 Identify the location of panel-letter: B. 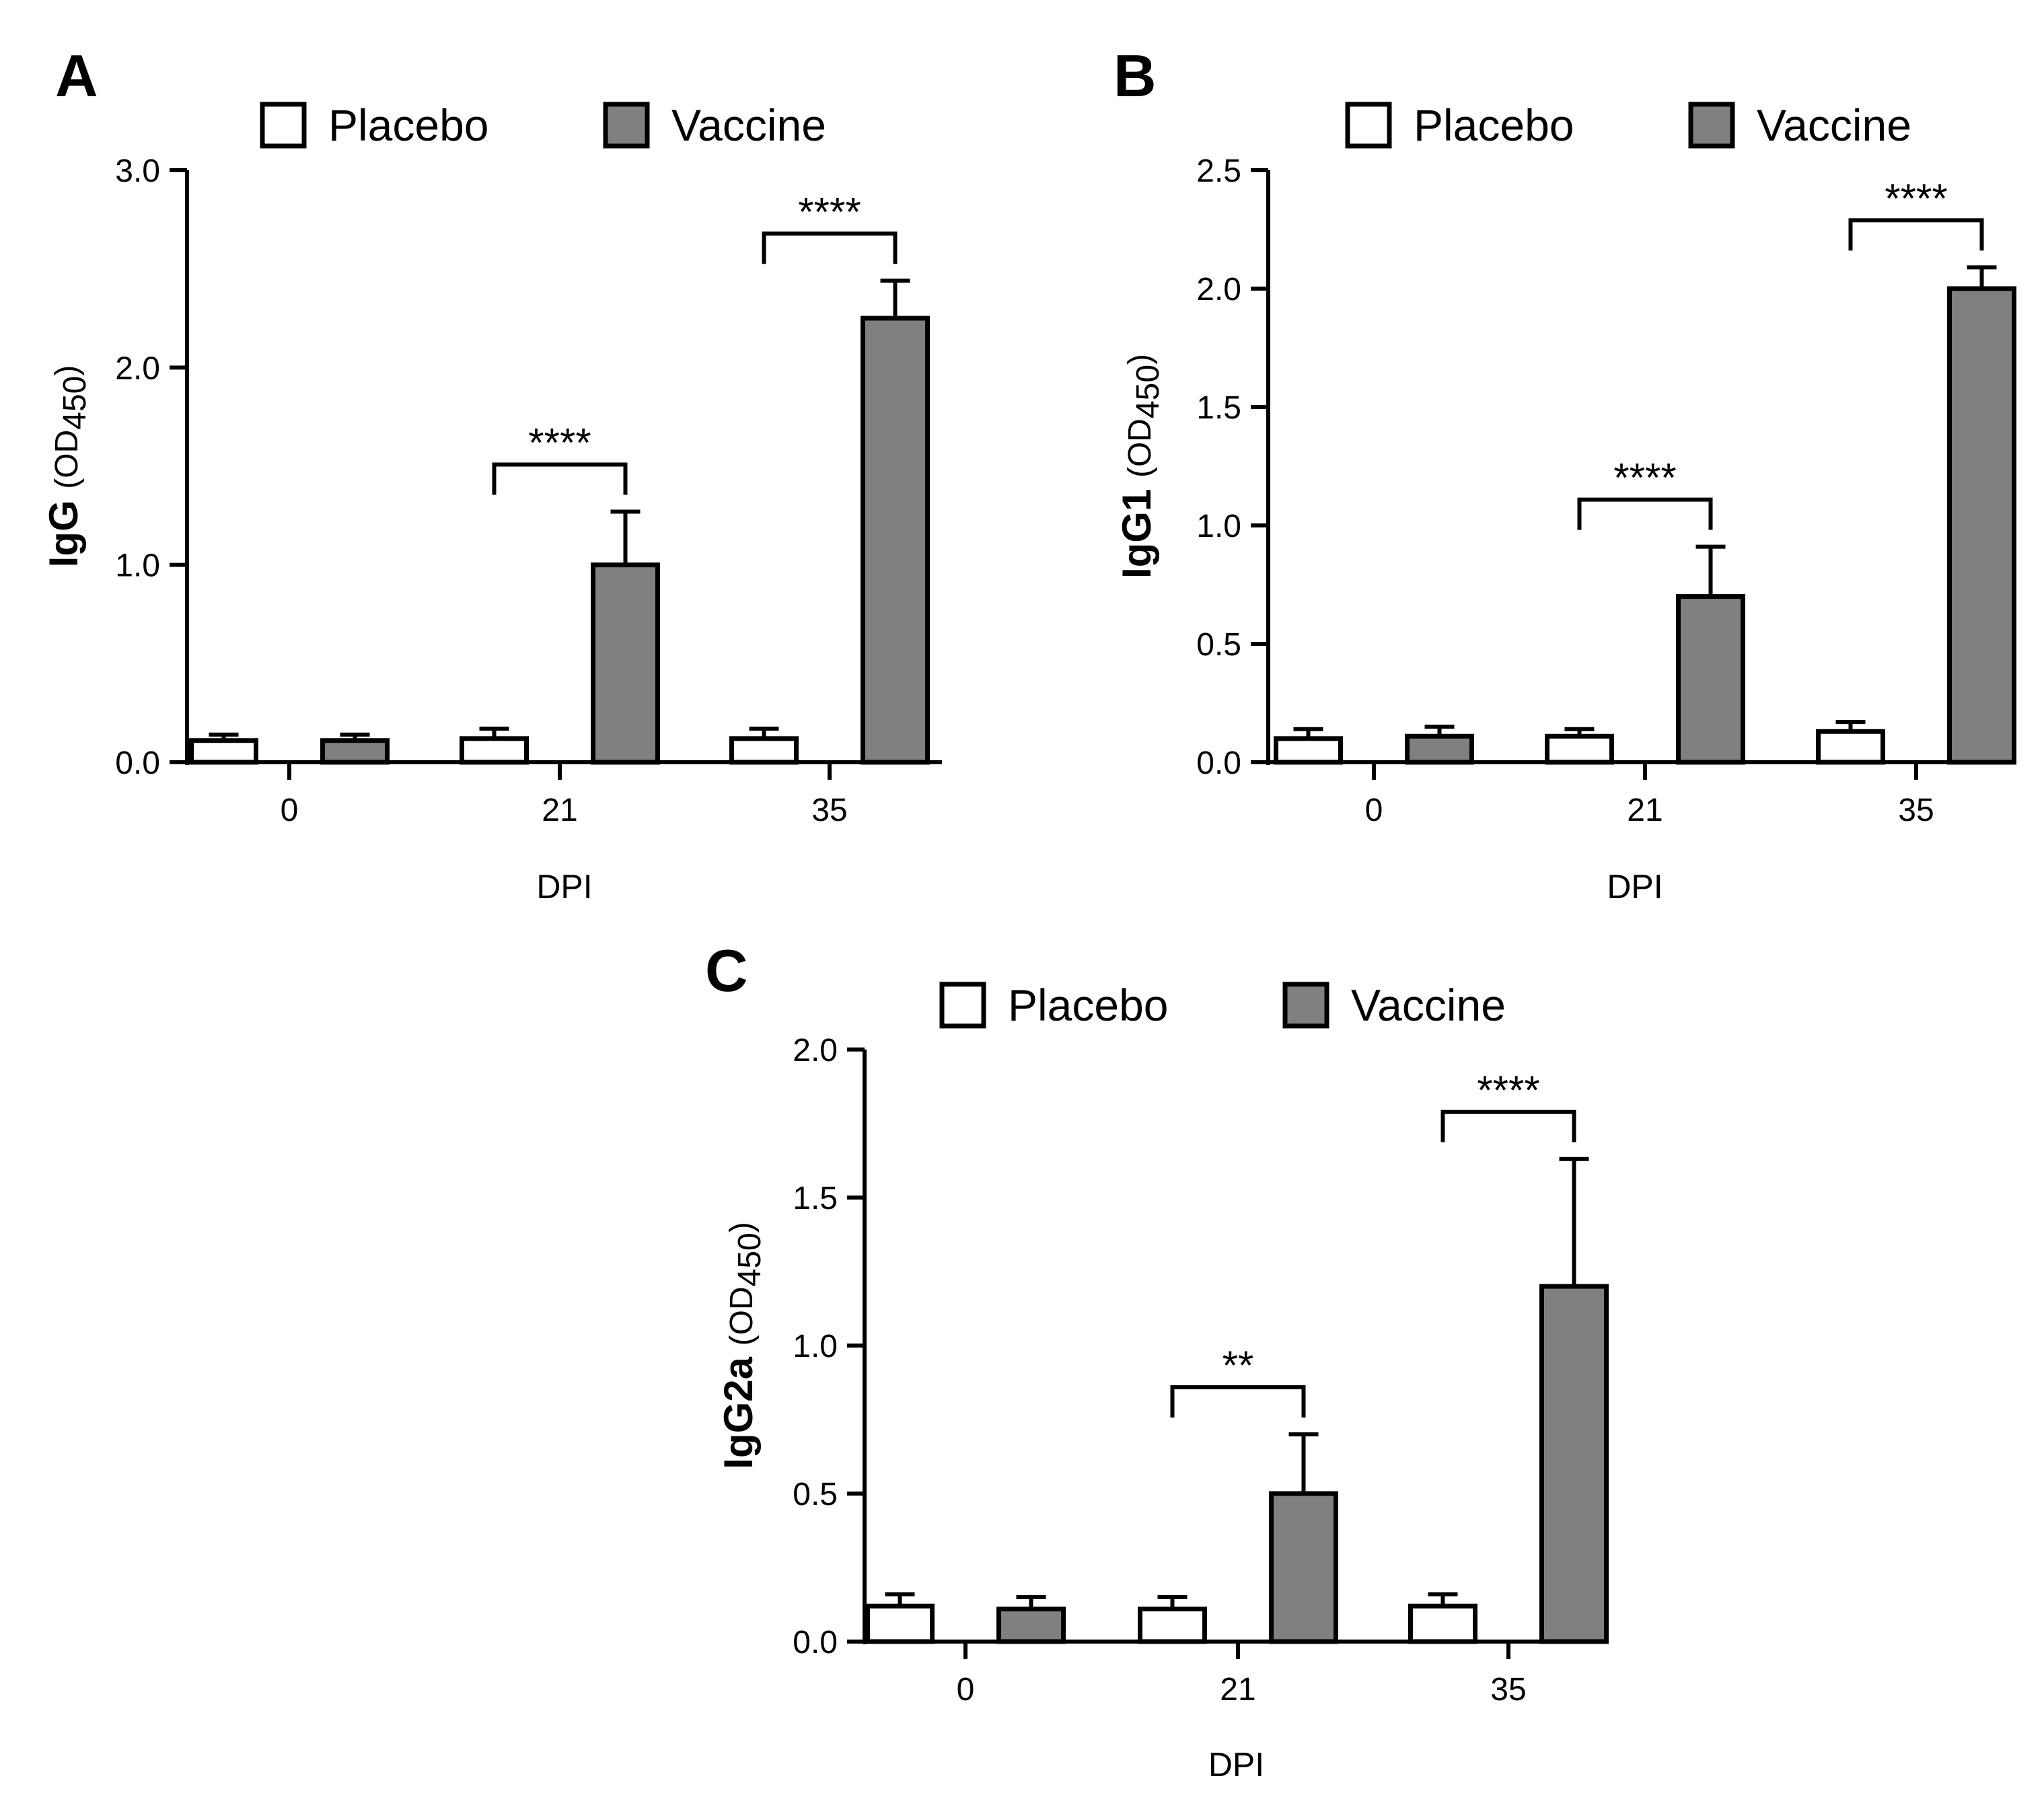
(1135, 75).